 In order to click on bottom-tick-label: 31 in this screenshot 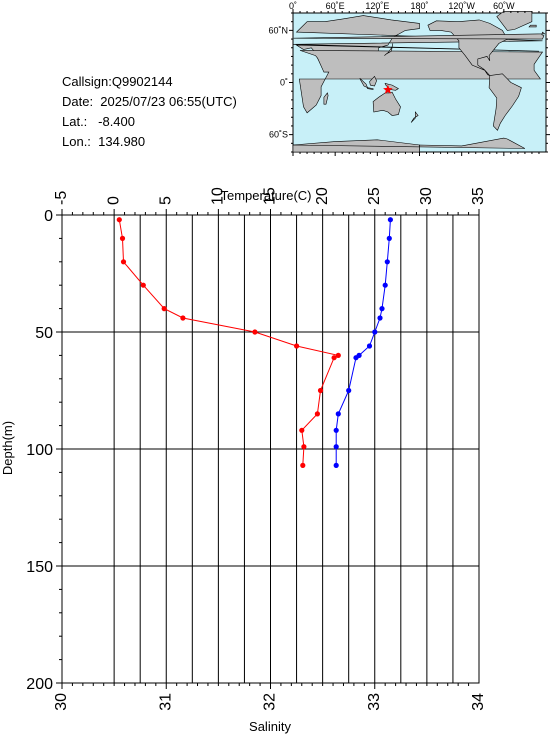, I will do `click(165, 702)`.